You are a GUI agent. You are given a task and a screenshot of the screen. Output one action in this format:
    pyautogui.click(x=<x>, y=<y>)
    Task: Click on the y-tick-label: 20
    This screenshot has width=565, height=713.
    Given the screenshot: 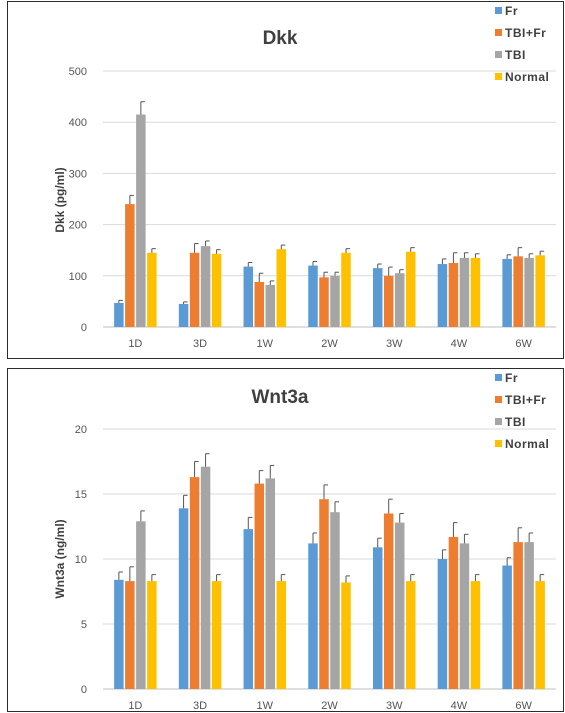 What is the action you would take?
    pyautogui.click(x=81, y=430)
    